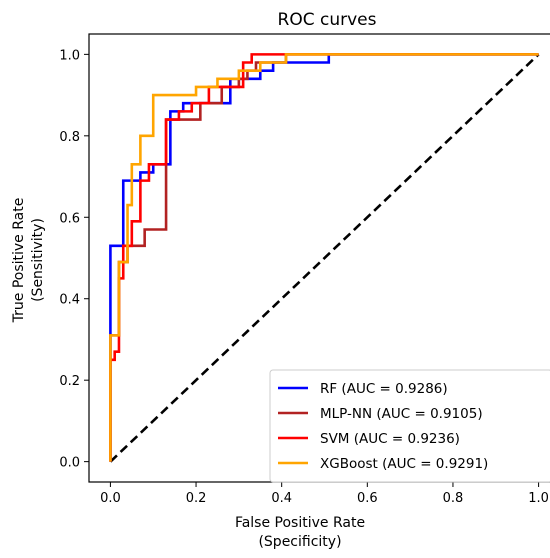 This screenshot has width=550, height=558. What do you see at coordinates (196, 498) in the screenshot?
I see `x-tick-label: 0.2` at bounding box center [196, 498].